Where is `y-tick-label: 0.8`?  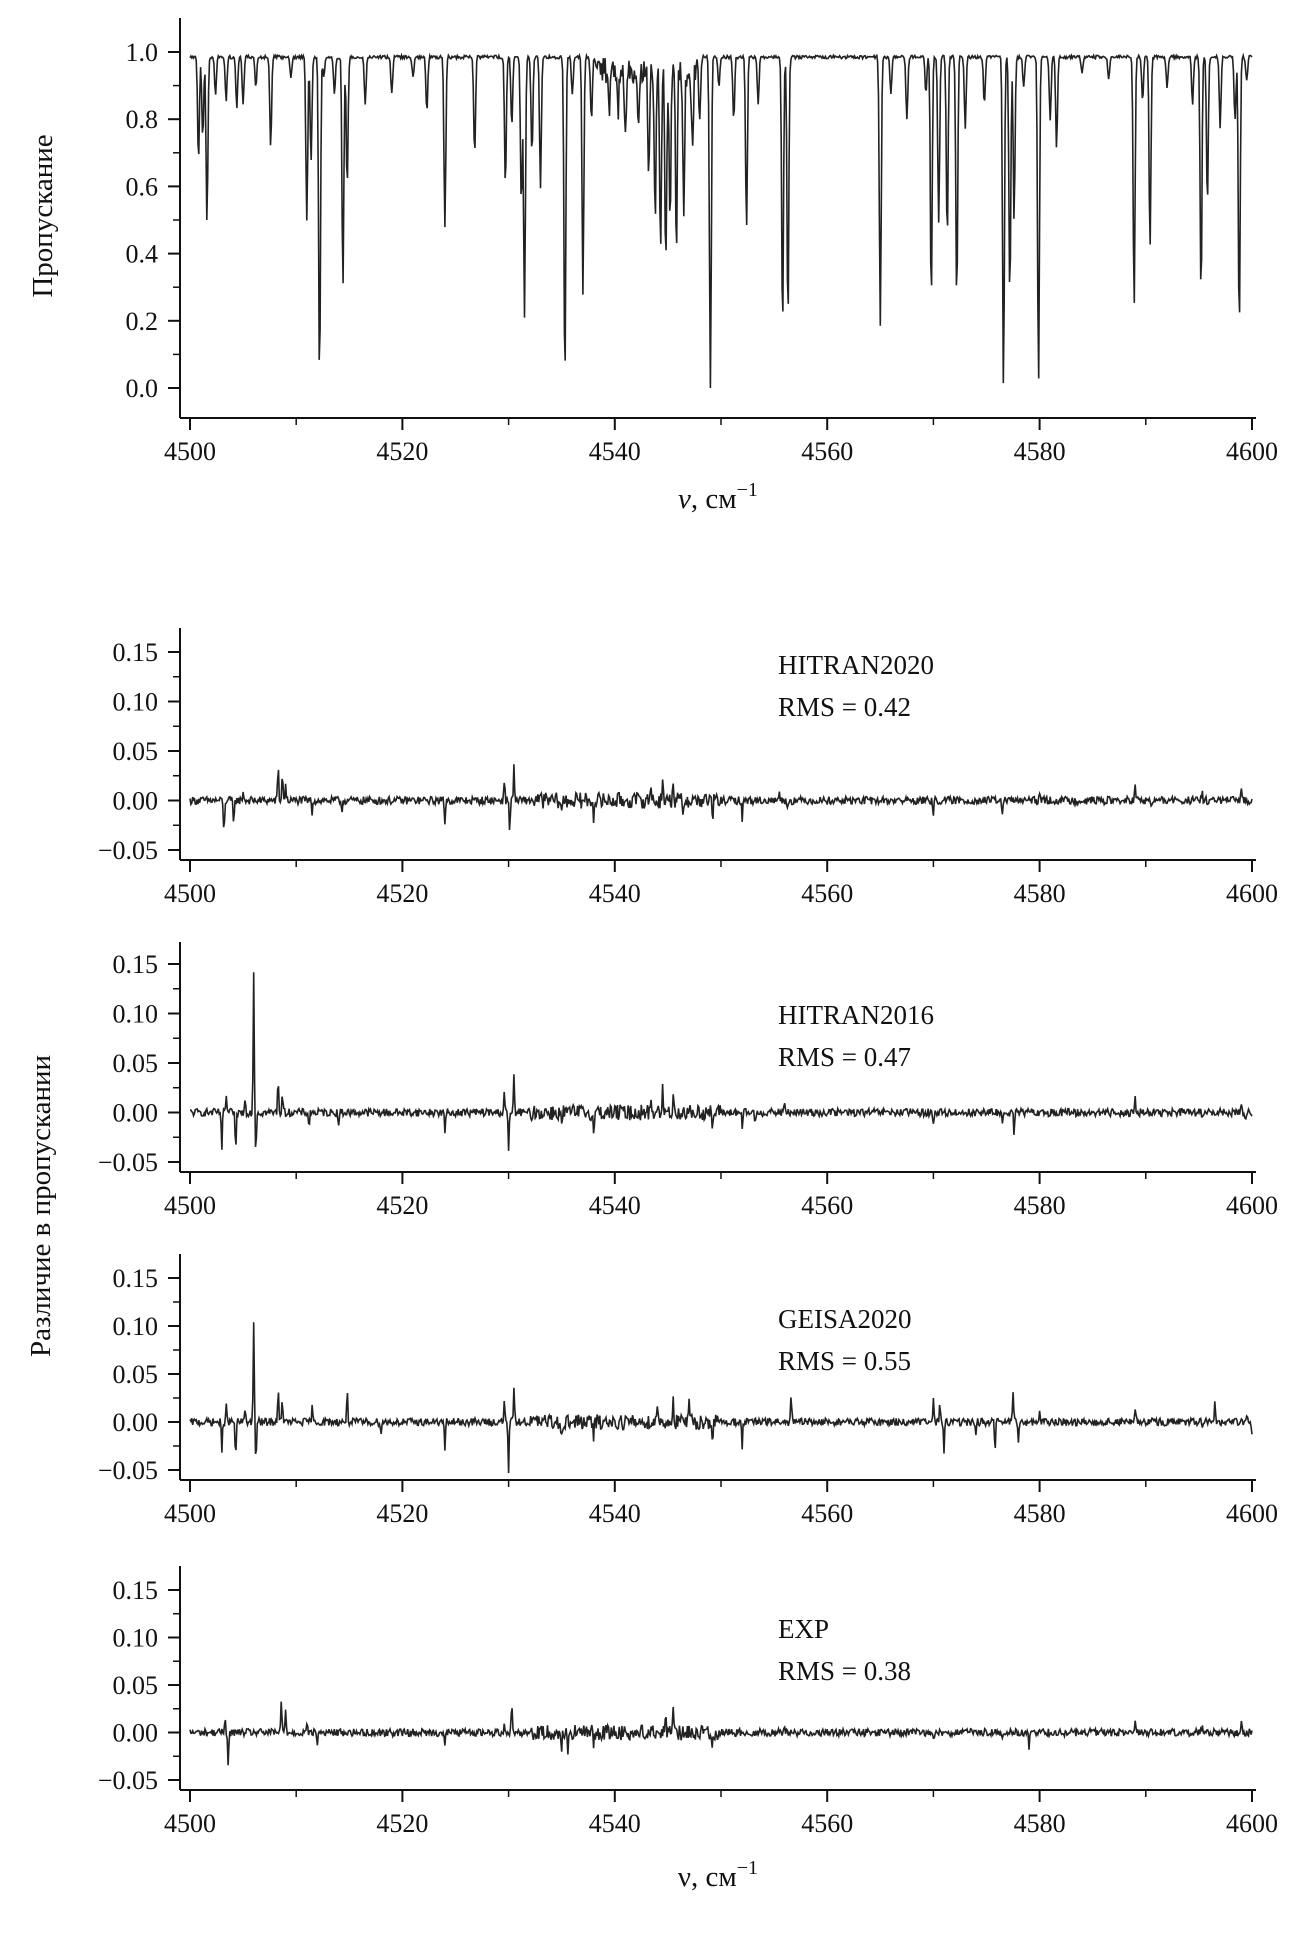
y-tick-label: 0.8 is located at coordinates (142, 119).